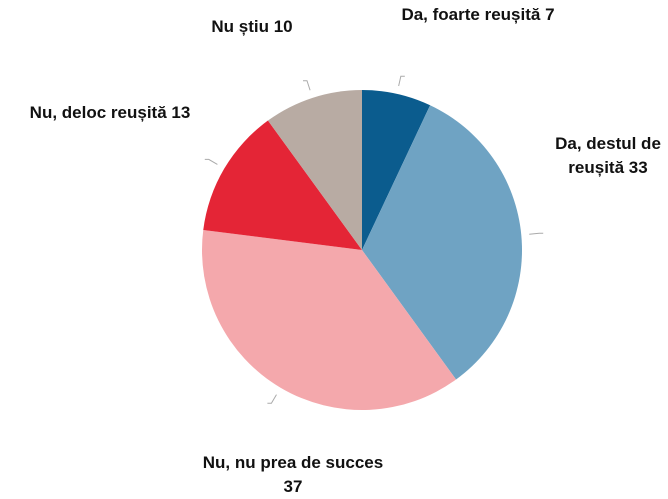 Image resolution: width=668 pixels, height=499 pixels. Describe the element at coordinates (283, 26) in the screenshot. I see `value-label: 10` at that location.